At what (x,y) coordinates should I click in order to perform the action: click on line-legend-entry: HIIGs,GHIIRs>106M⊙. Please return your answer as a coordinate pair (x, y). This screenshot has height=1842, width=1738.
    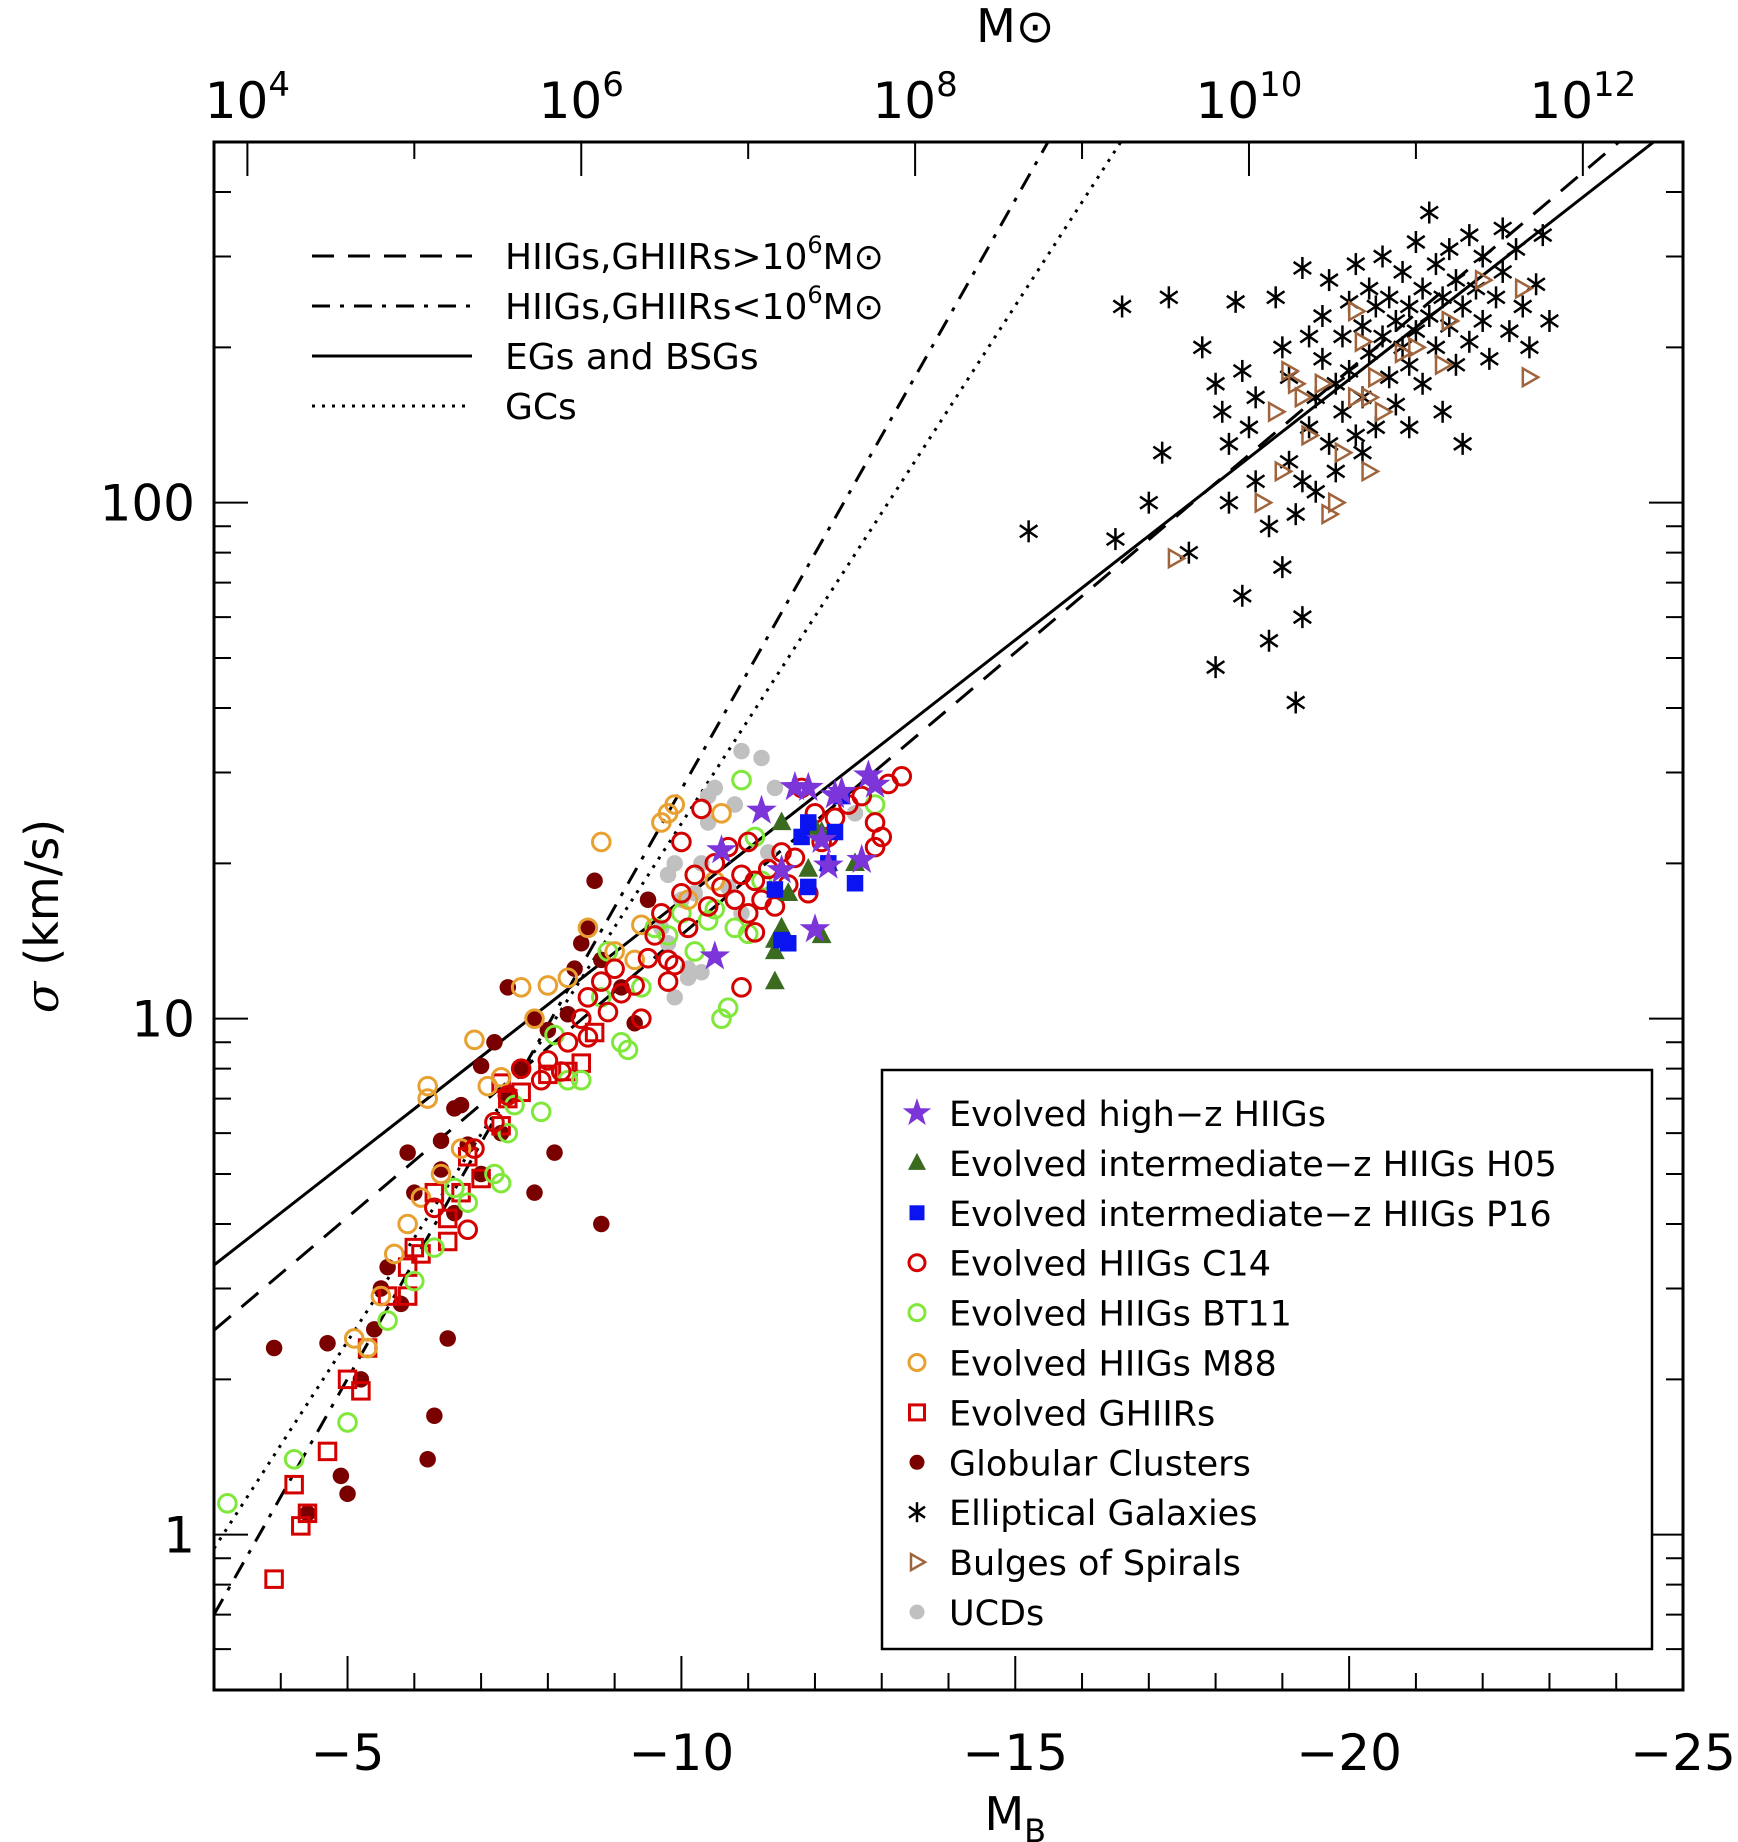
    Looking at the image, I should click on (598, 254).